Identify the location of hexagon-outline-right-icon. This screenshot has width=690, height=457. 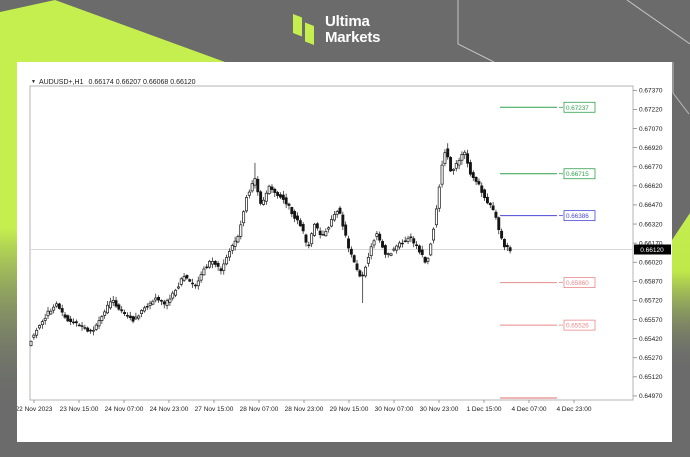
(658, 22).